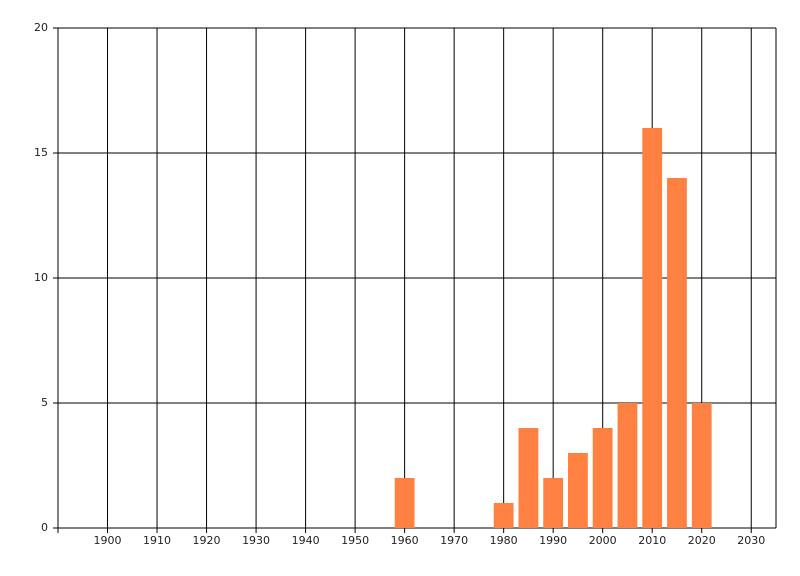 This screenshot has width=800, height=576. What do you see at coordinates (553, 540) in the screenshot?
I see `x-tick-label: 1990` at bounding box center [553, 540].